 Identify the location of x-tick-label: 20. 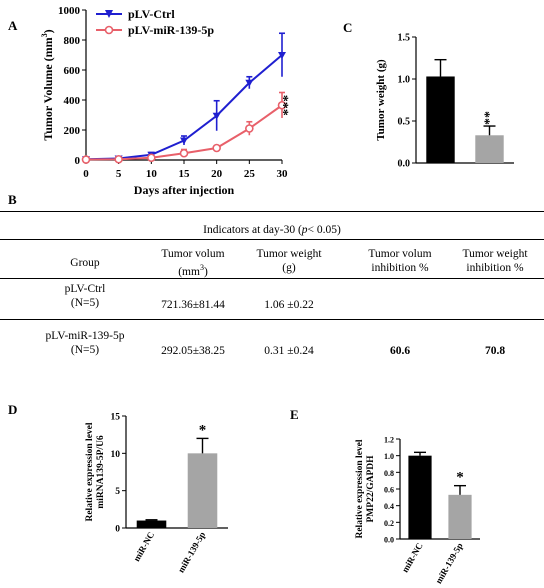
(217, 174).